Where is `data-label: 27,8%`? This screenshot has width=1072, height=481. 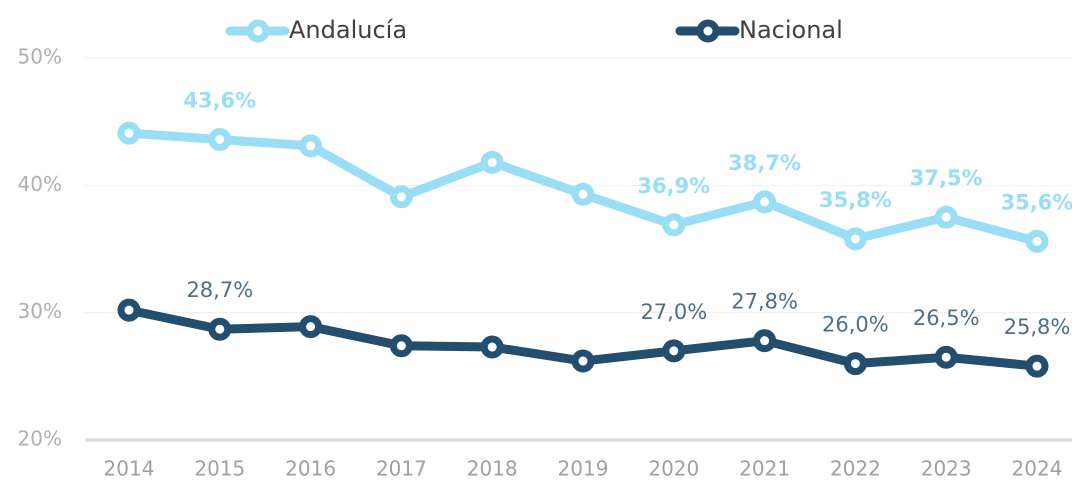
data-label: 27,8% is located at coordinates (764, 302).